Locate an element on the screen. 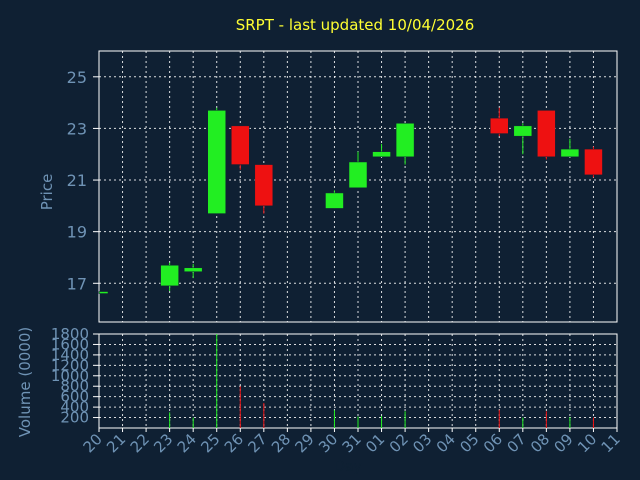 This screenshot has height=480, width=640. volume-tick-label: 1600 is located at coordinates (70, 344).